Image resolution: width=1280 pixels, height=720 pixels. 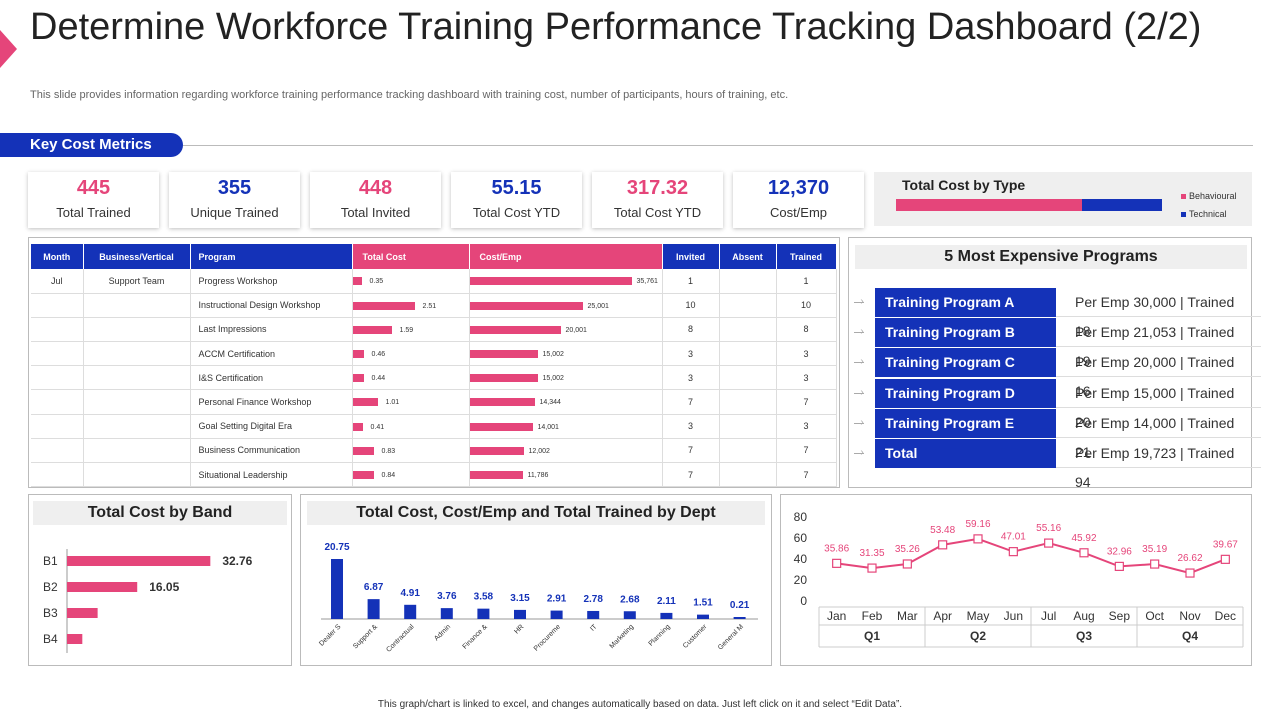 I want to click on line-value-label: 26.62, so click(x=1189, y=558).